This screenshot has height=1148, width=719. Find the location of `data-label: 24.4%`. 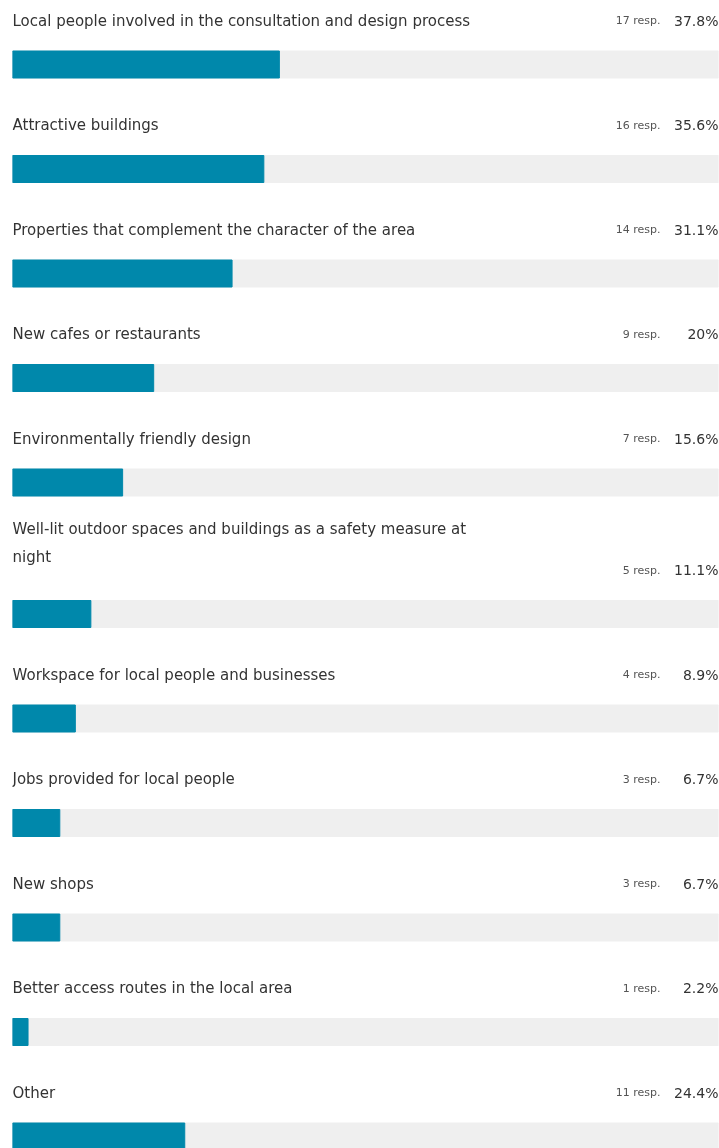

data-label: 24.4% is located at coordinates (696, 1092).